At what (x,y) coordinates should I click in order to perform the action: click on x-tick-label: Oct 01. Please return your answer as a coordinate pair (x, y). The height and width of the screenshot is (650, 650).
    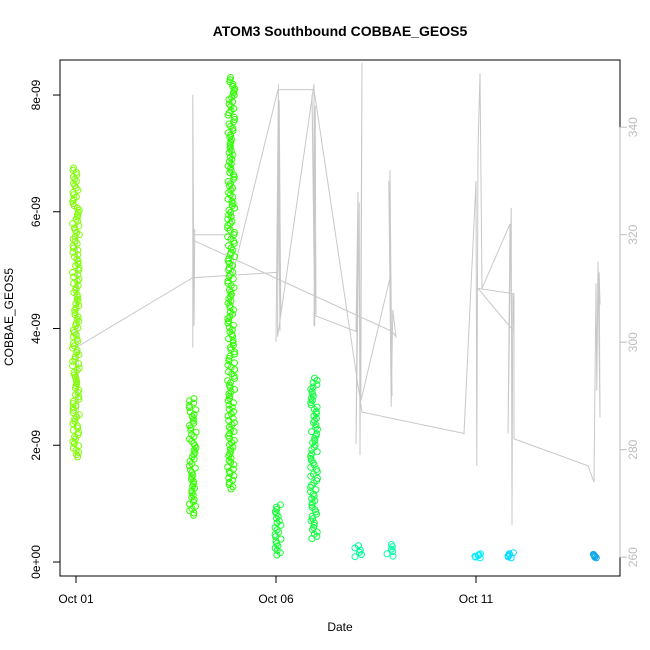
    Looking at the image, I should click on (76, 599).